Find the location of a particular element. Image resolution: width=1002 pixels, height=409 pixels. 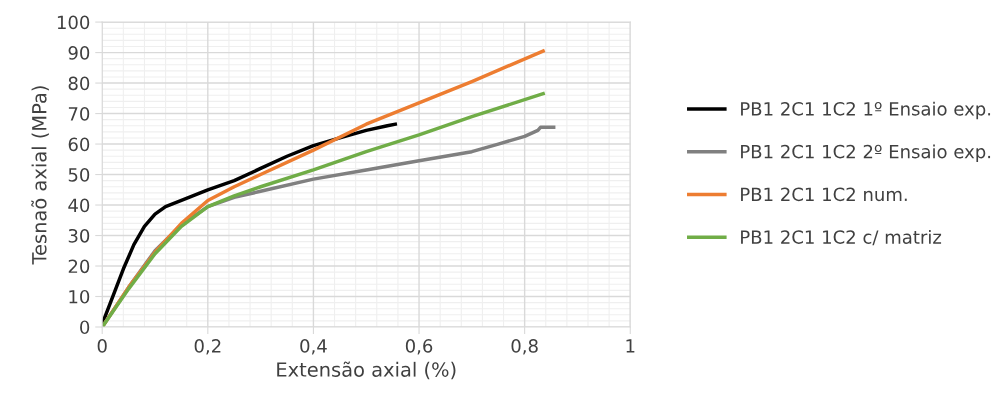

y-tick-label: 60 is located at coordinates (79, 144).